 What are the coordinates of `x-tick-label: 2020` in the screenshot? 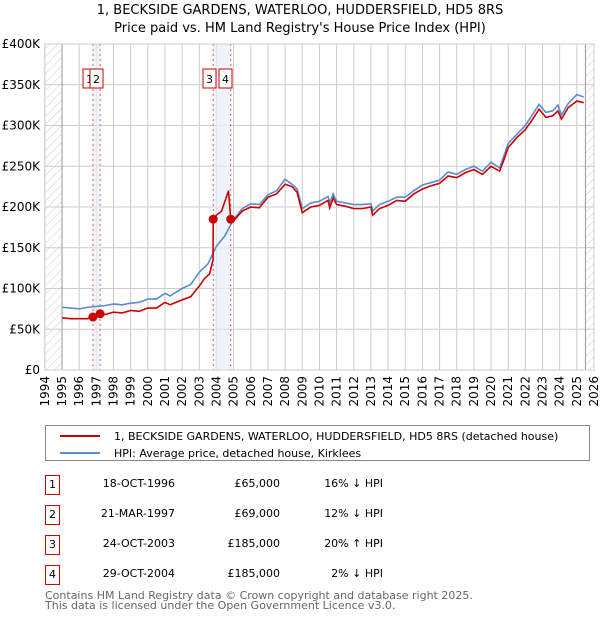 It's located at (491, 391).